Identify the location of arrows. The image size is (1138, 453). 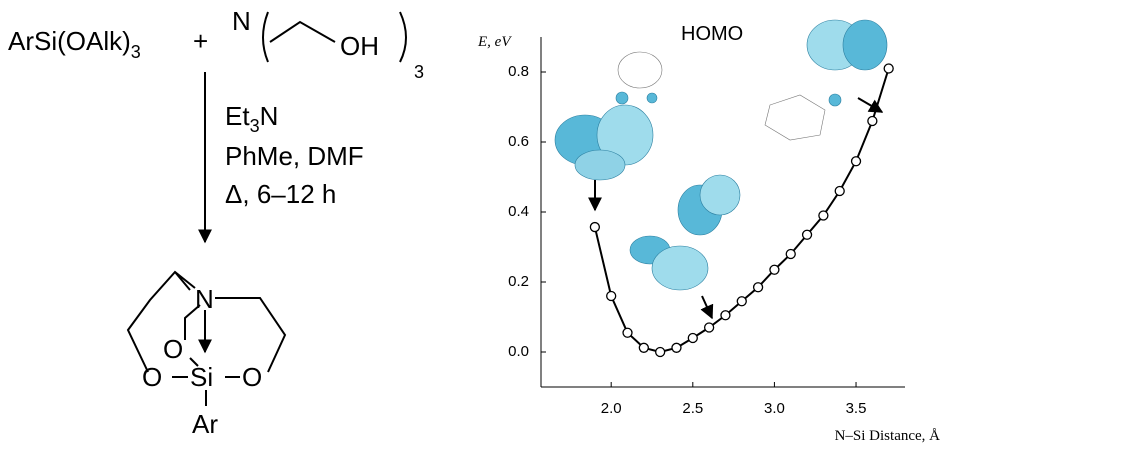
(736, 208).